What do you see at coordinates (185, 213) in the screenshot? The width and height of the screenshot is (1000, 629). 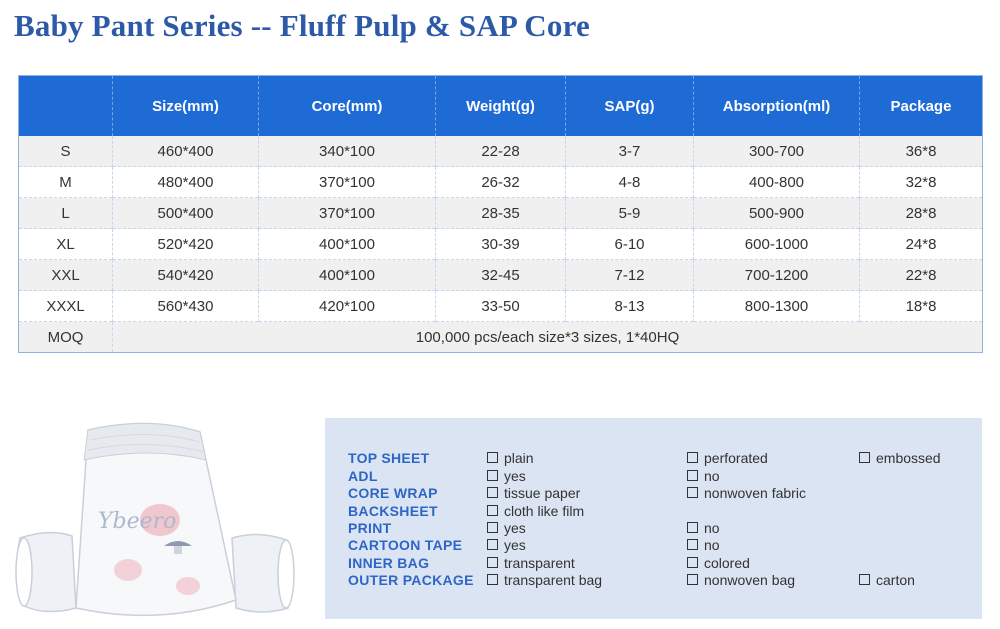 I see `table-cell: 500*400` at bounding box center [185, 213].